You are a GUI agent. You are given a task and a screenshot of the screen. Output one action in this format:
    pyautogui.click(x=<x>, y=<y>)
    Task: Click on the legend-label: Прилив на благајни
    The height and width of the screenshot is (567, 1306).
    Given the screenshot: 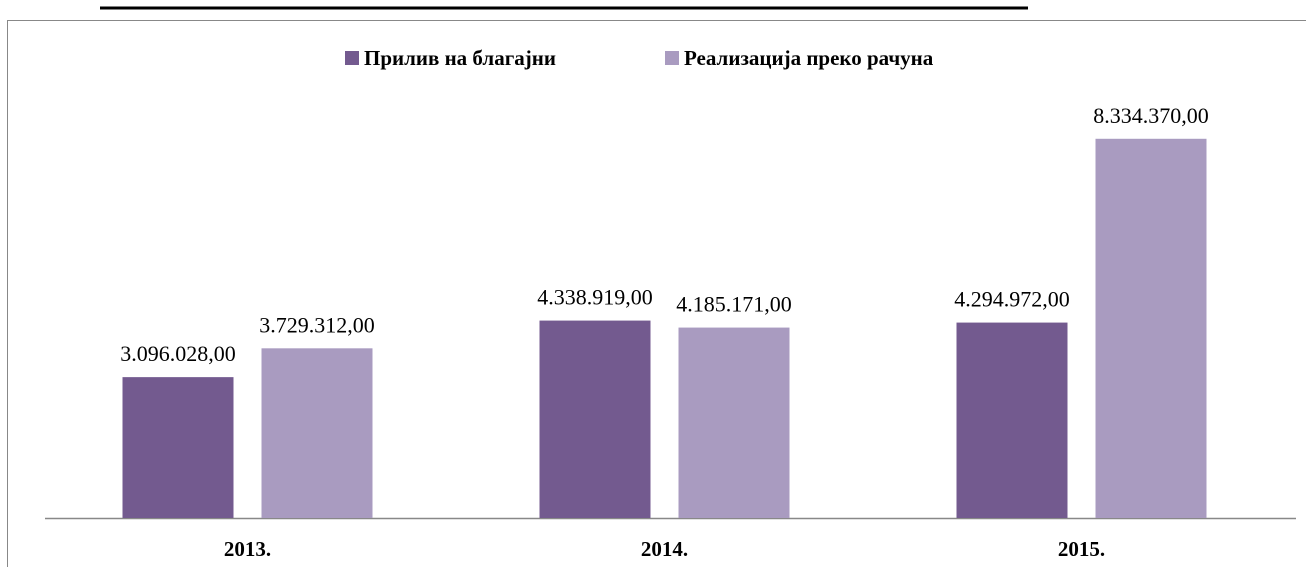 What is the action you would take?
    pyautogui.click(x=460, y=58)
    